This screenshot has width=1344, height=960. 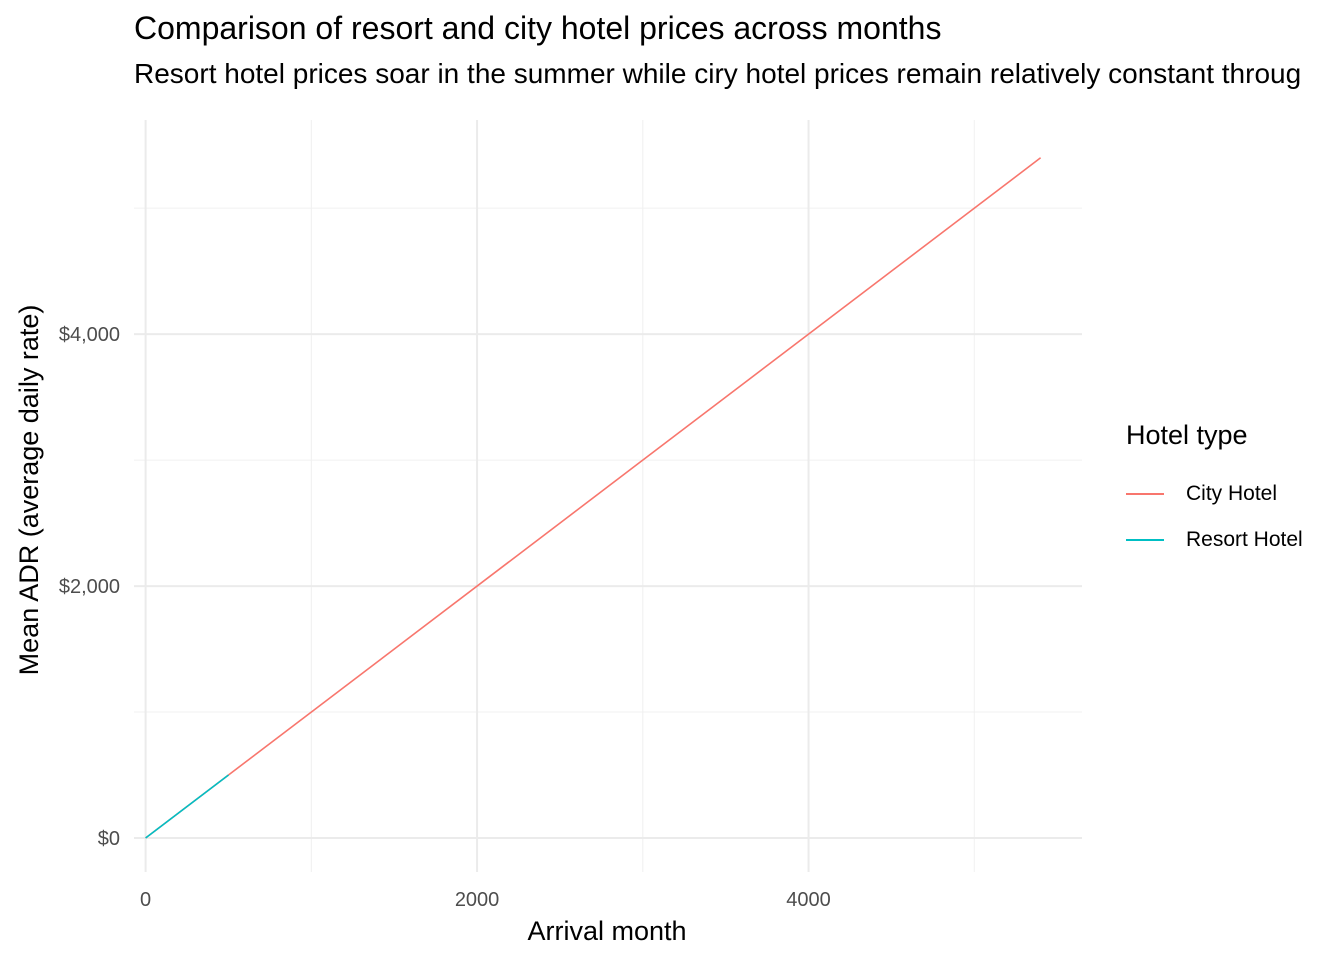 I want to click on legend: Hotel type City Hotel Resort Hotel, so click(x=1214, y=491).